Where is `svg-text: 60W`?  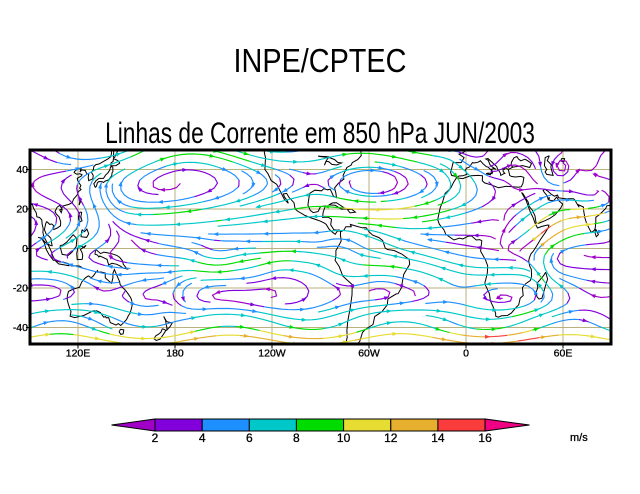 svg-text: 60W is located at coordinates (369, 354).